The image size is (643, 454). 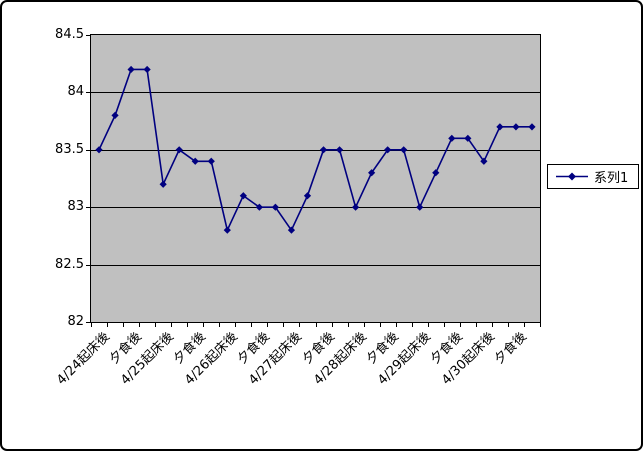 I want to click on y-axis-tick-label: 82, so click(x=75, y=321).